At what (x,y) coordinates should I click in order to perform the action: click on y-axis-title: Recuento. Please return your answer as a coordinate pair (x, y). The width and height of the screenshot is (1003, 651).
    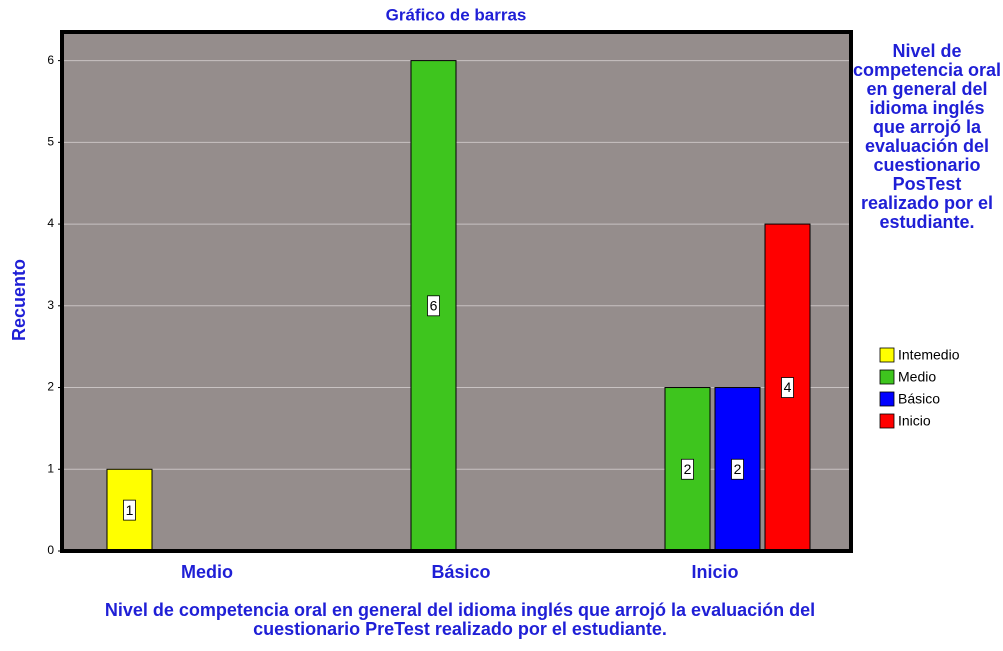
    Looking at the image, I should click on (19, 300).